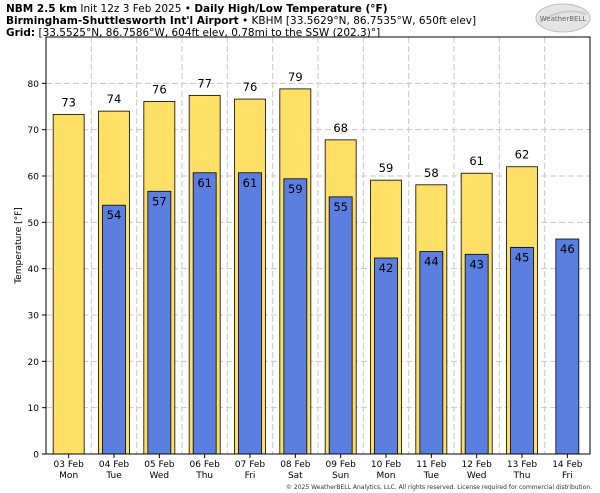 This screenshot has width=600, height=493. I want to click on y-tick-label: 0, so click(36, 456).